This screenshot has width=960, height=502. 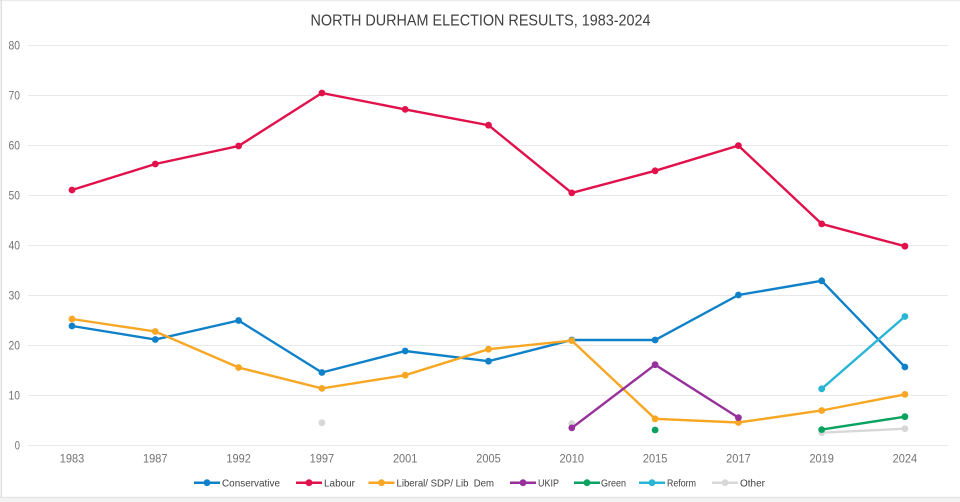 I want to click on svg-text: 1987, so click(x=155, y=459).